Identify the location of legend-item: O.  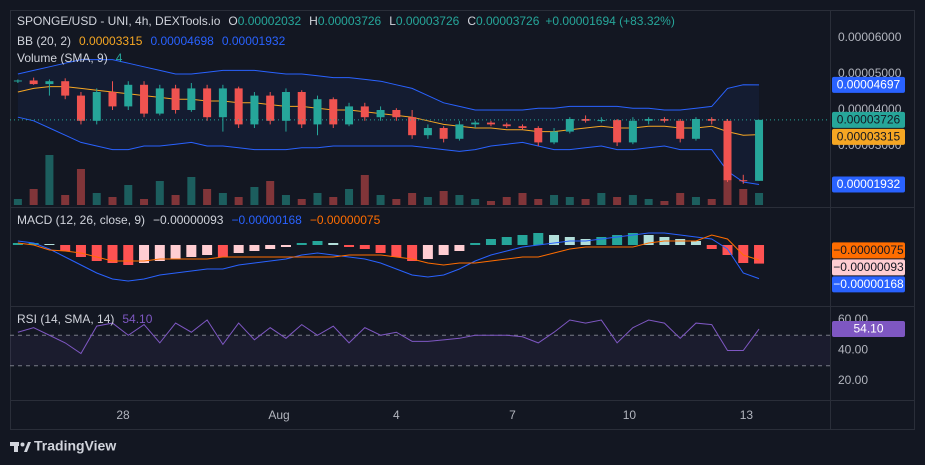
(232, 21).